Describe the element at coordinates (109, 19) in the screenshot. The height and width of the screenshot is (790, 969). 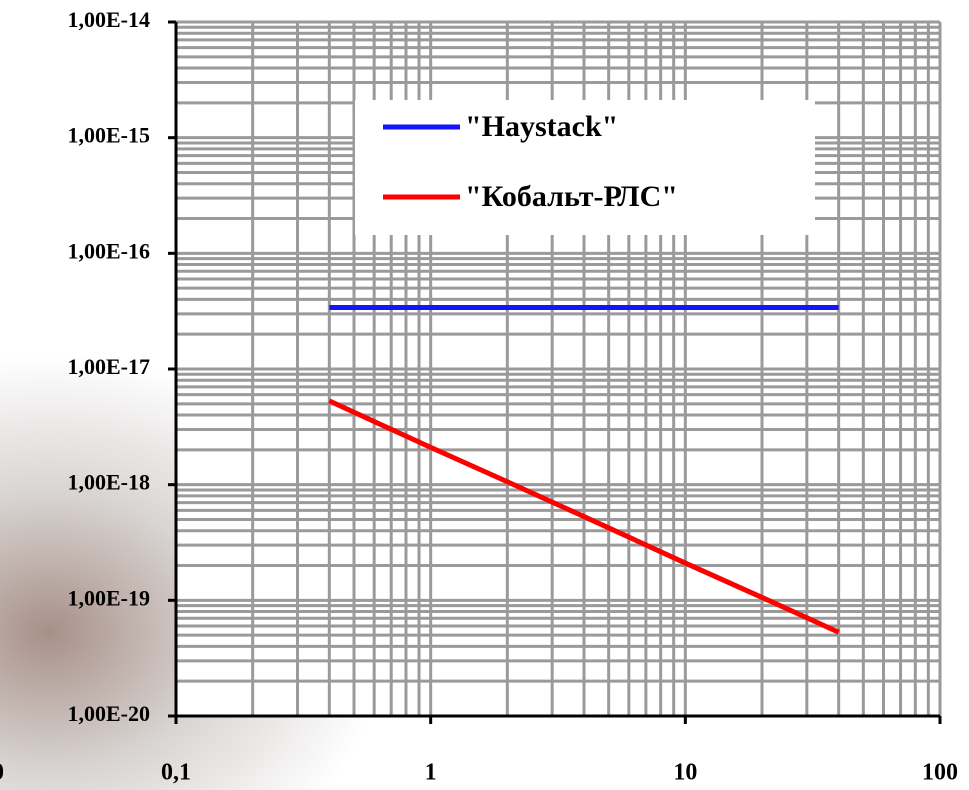
I see `y-tick-label: 1,00E-14` at that location.